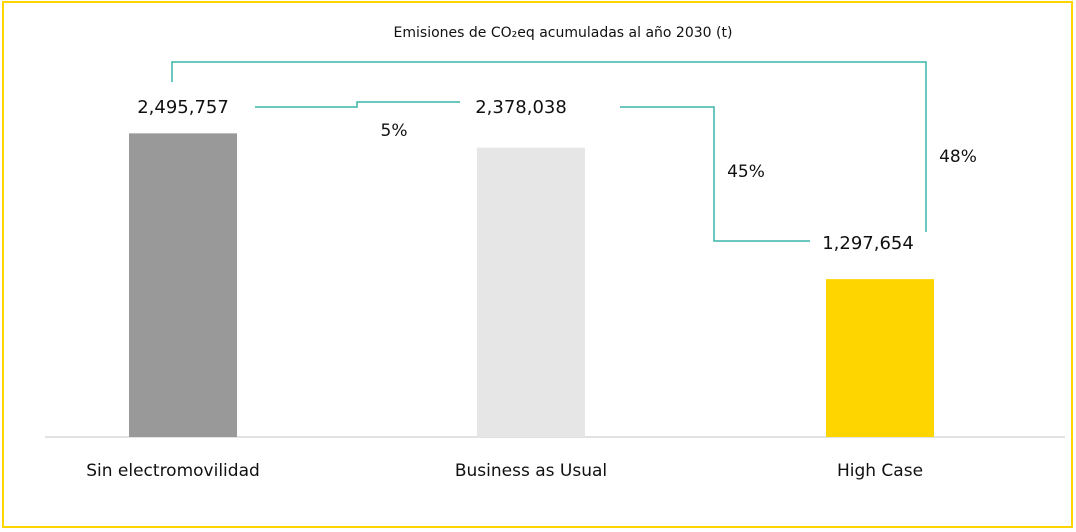  I want to click on annotation: 5%, so click(394, 131).